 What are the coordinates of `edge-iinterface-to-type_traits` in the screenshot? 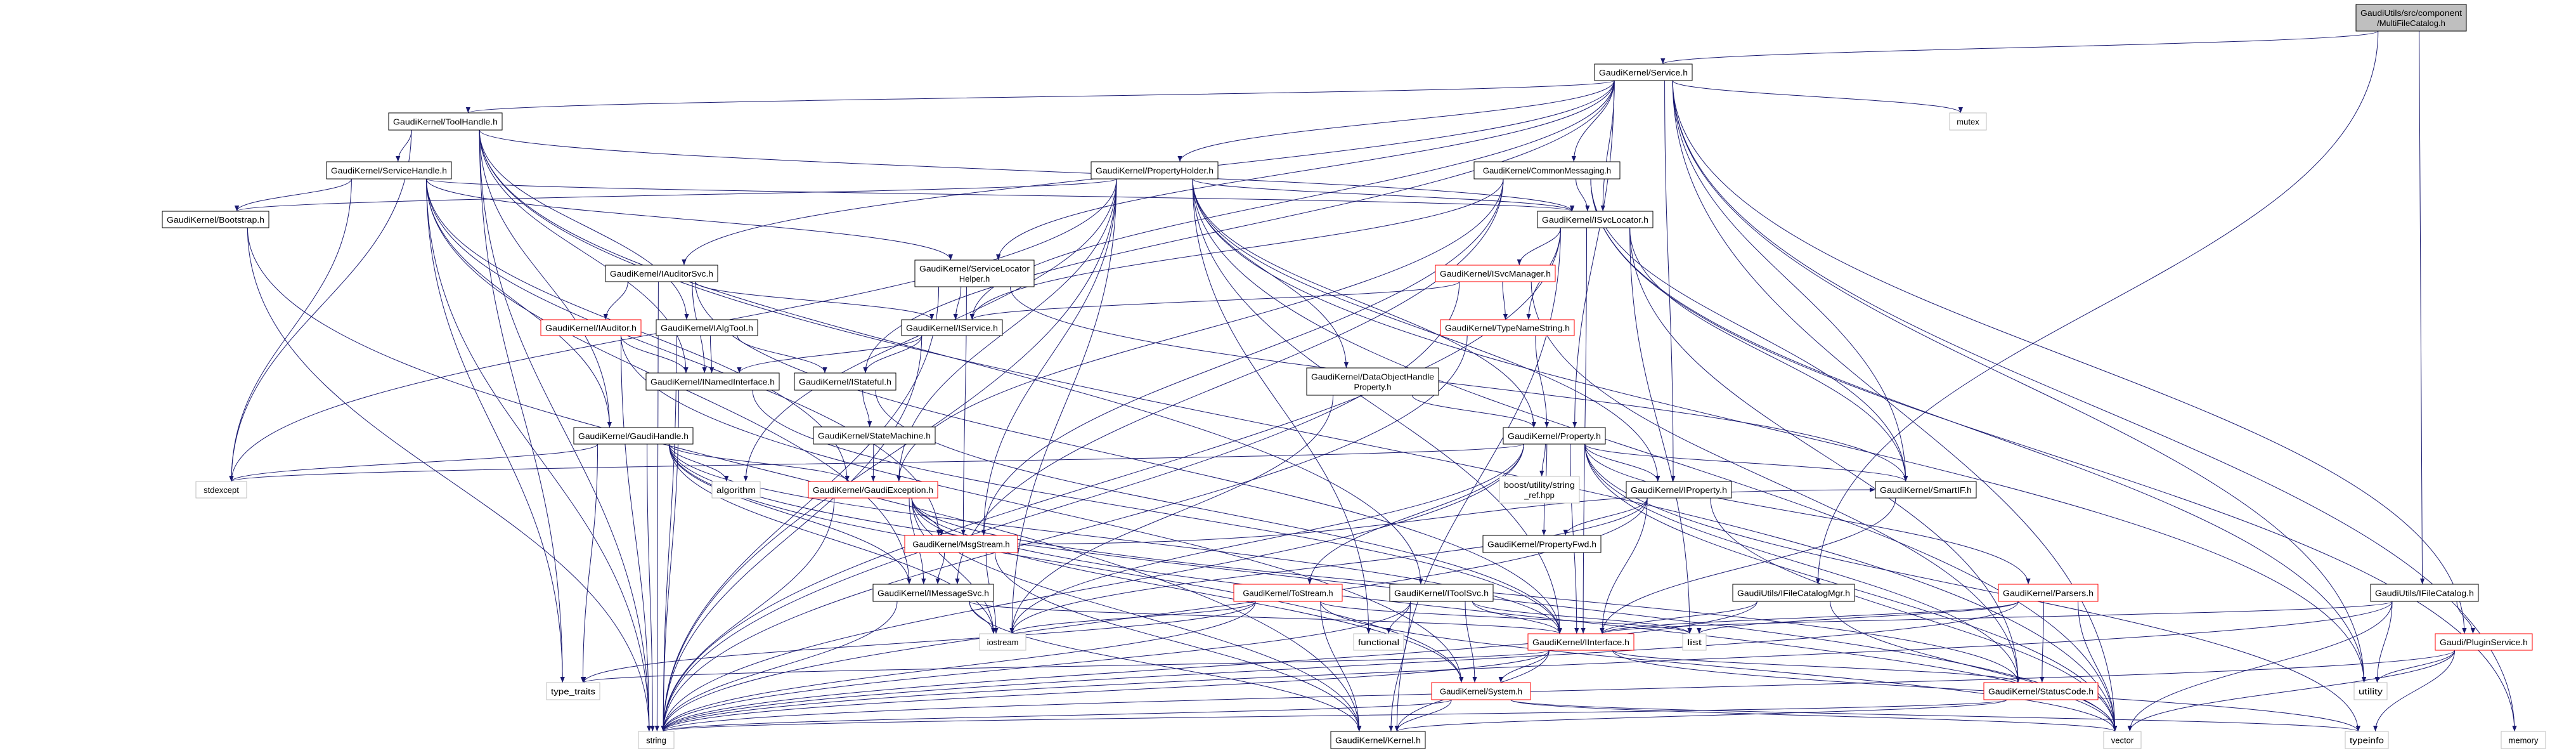 It's located at (1065, 666).